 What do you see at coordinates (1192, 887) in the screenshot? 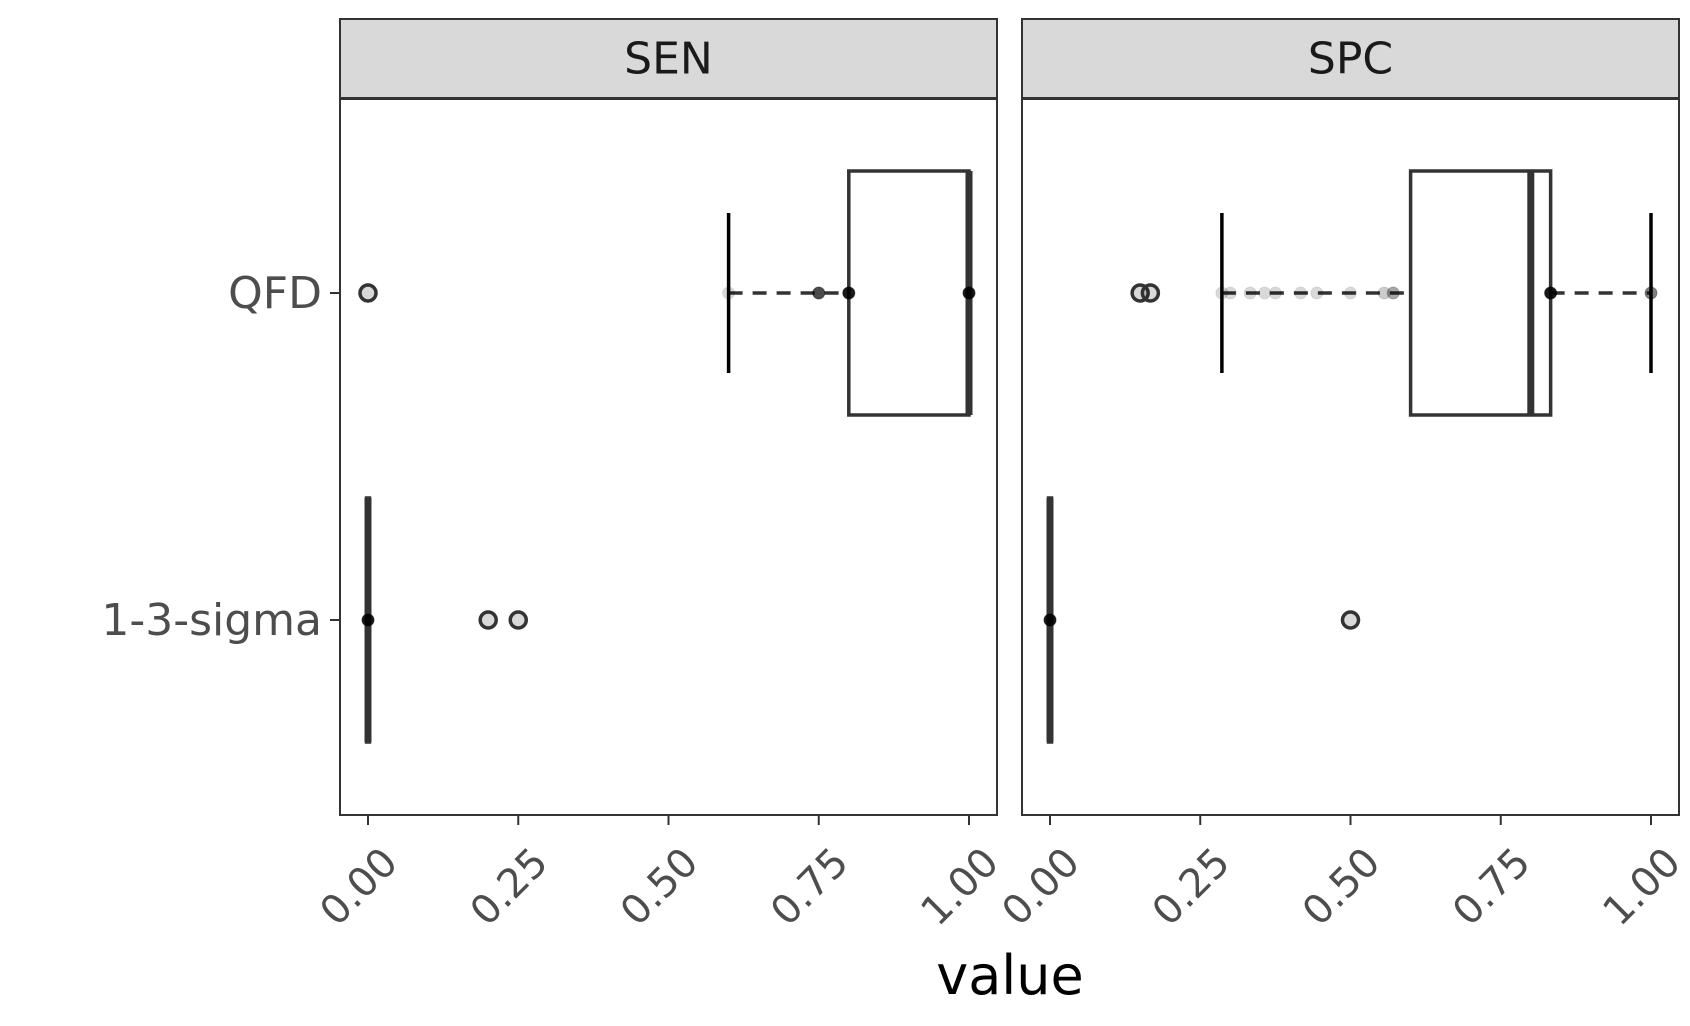
I see `x-tick-label-spc-2: 0.25` at bounding box center [1192, 887].